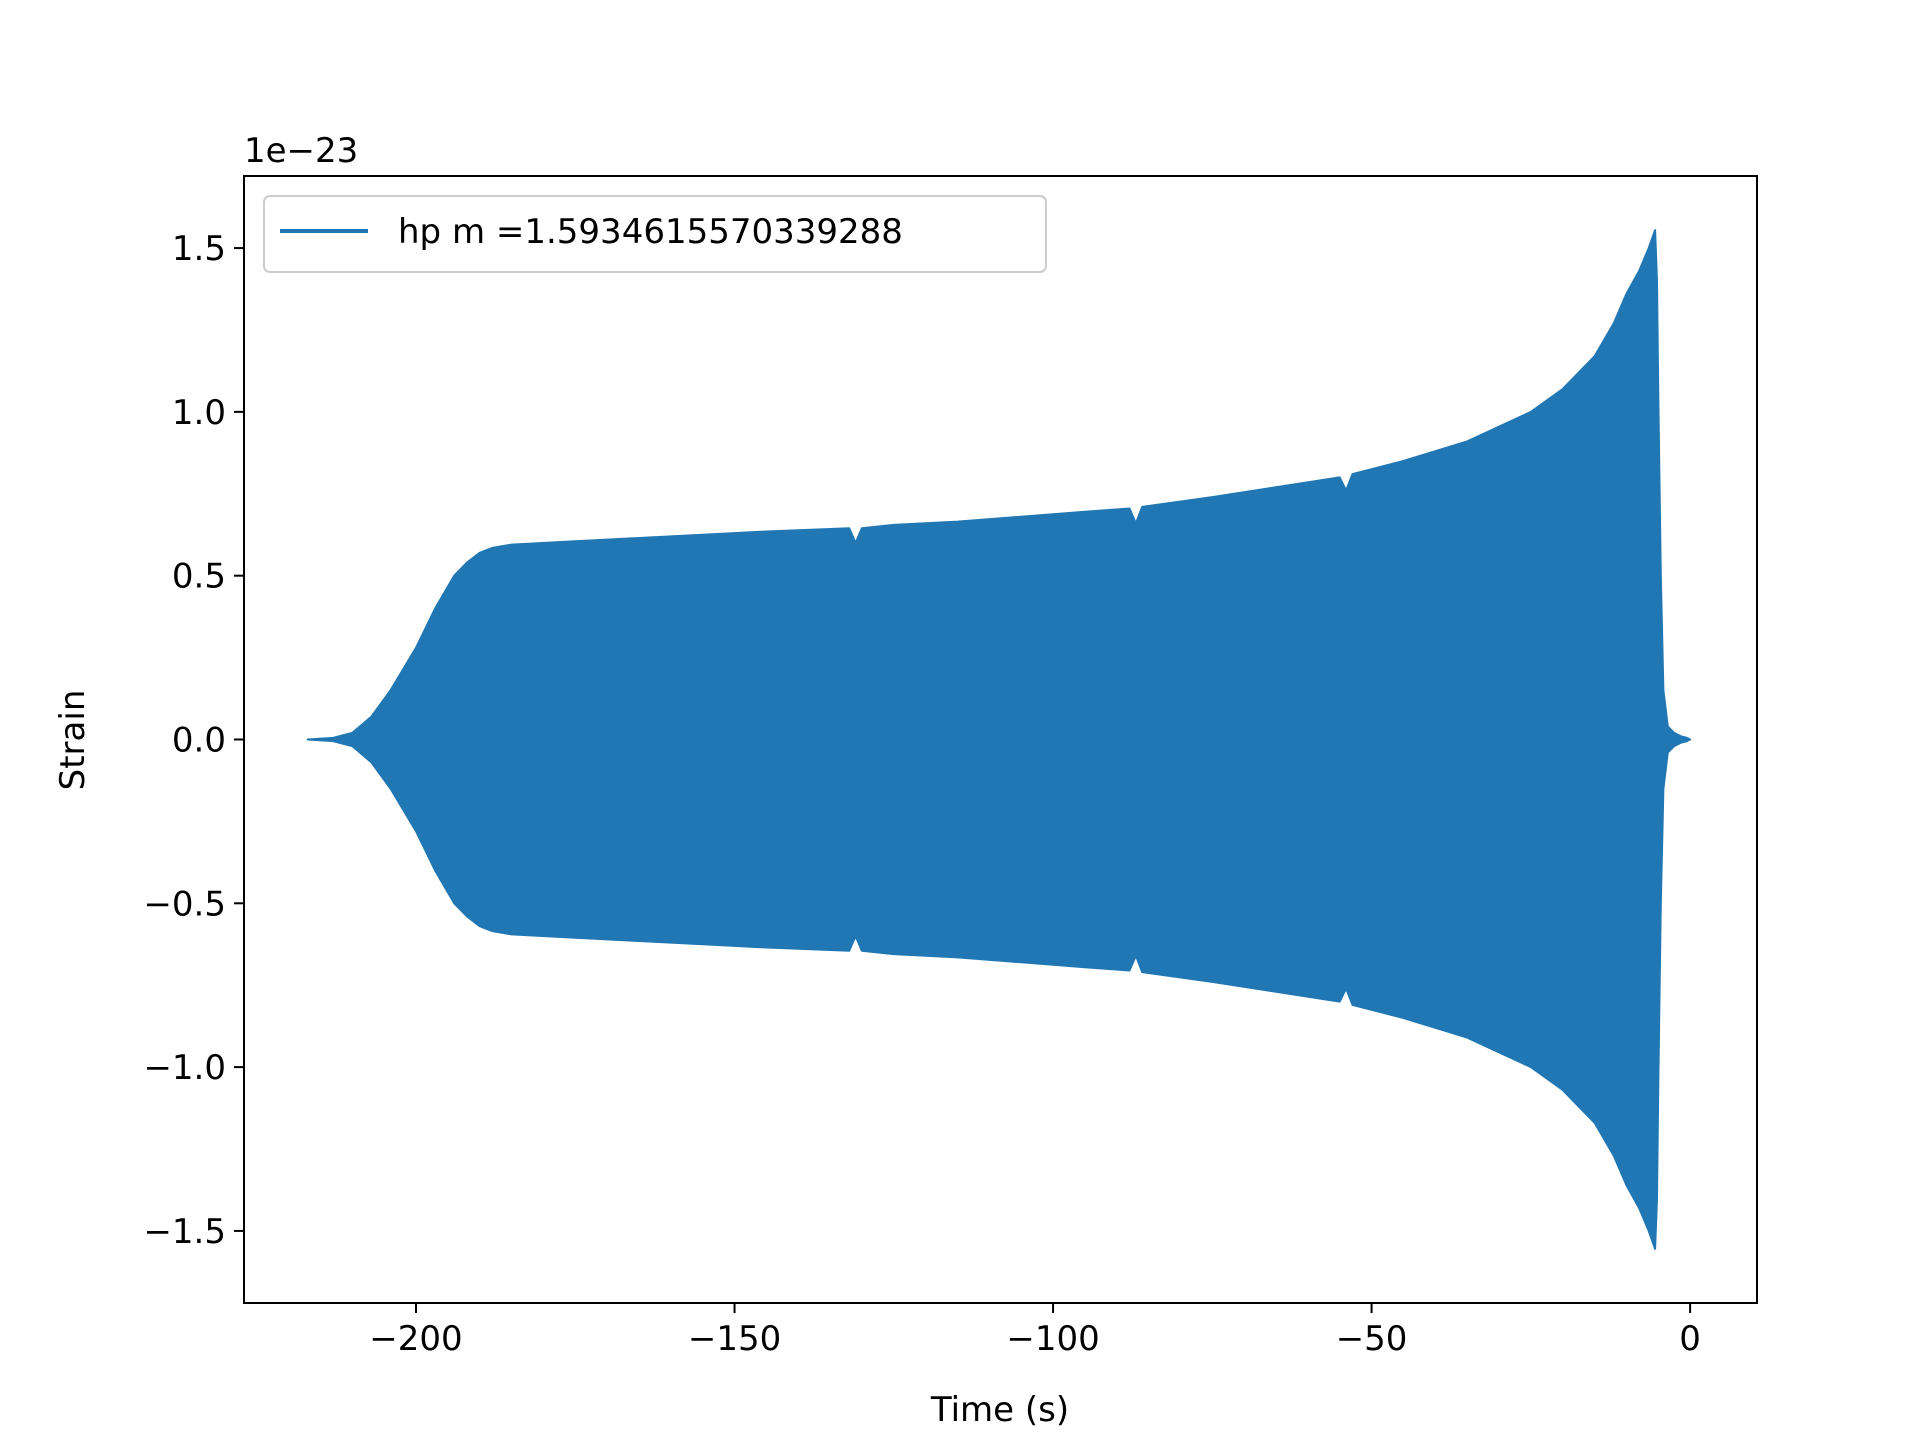  Describe the element at coordinates (1372, 1339) in the screenshot. I see `x-tick-label: −50` at that location.